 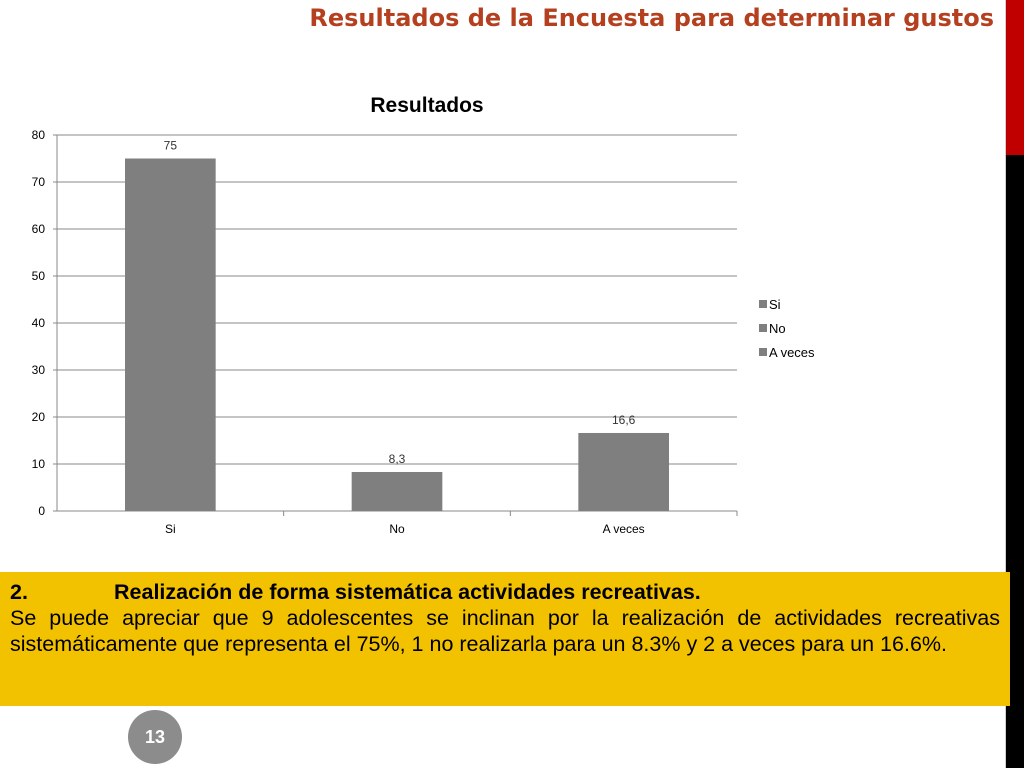 I want to click on legend-entry: No, so click(x=777, y=328).